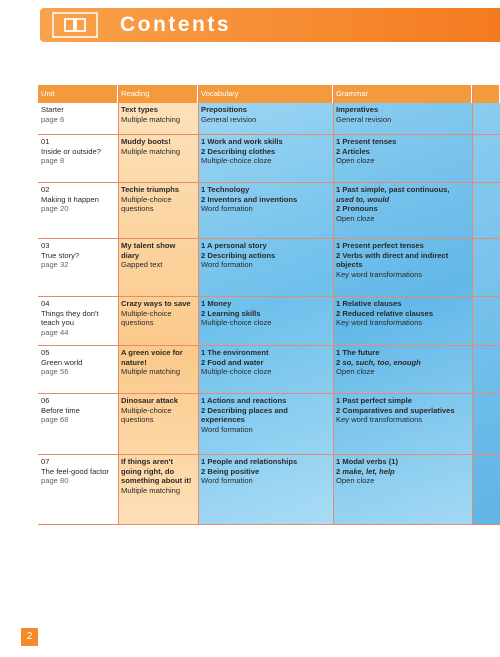  Describe the element at coordinates (402, 94) in the screenshot. I see `column-header: Grammar` at that location.